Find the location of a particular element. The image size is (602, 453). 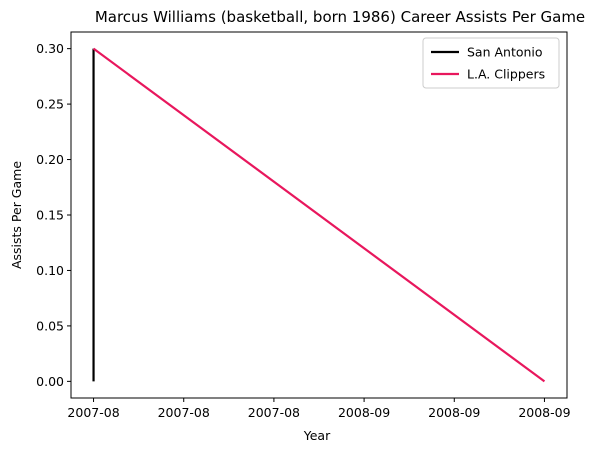

x-axis-label: Year is located at coordinates (317, 435).